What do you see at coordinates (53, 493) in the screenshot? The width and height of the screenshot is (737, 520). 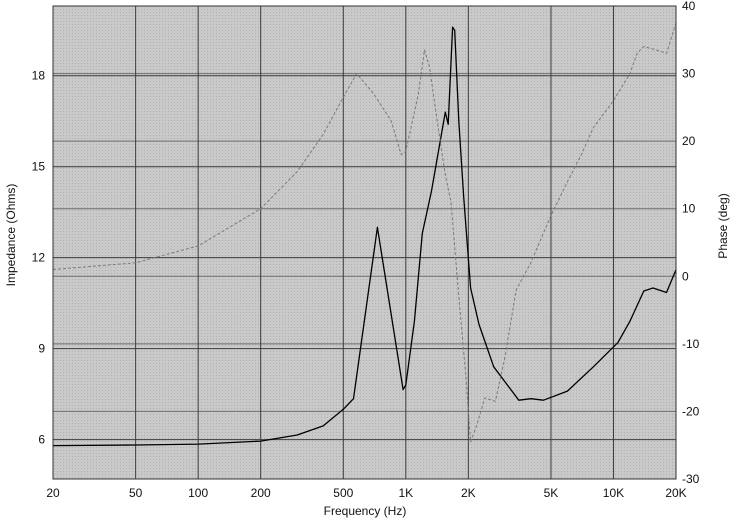 I see `x-tick-label: 20` at bounding box center [53, 493].